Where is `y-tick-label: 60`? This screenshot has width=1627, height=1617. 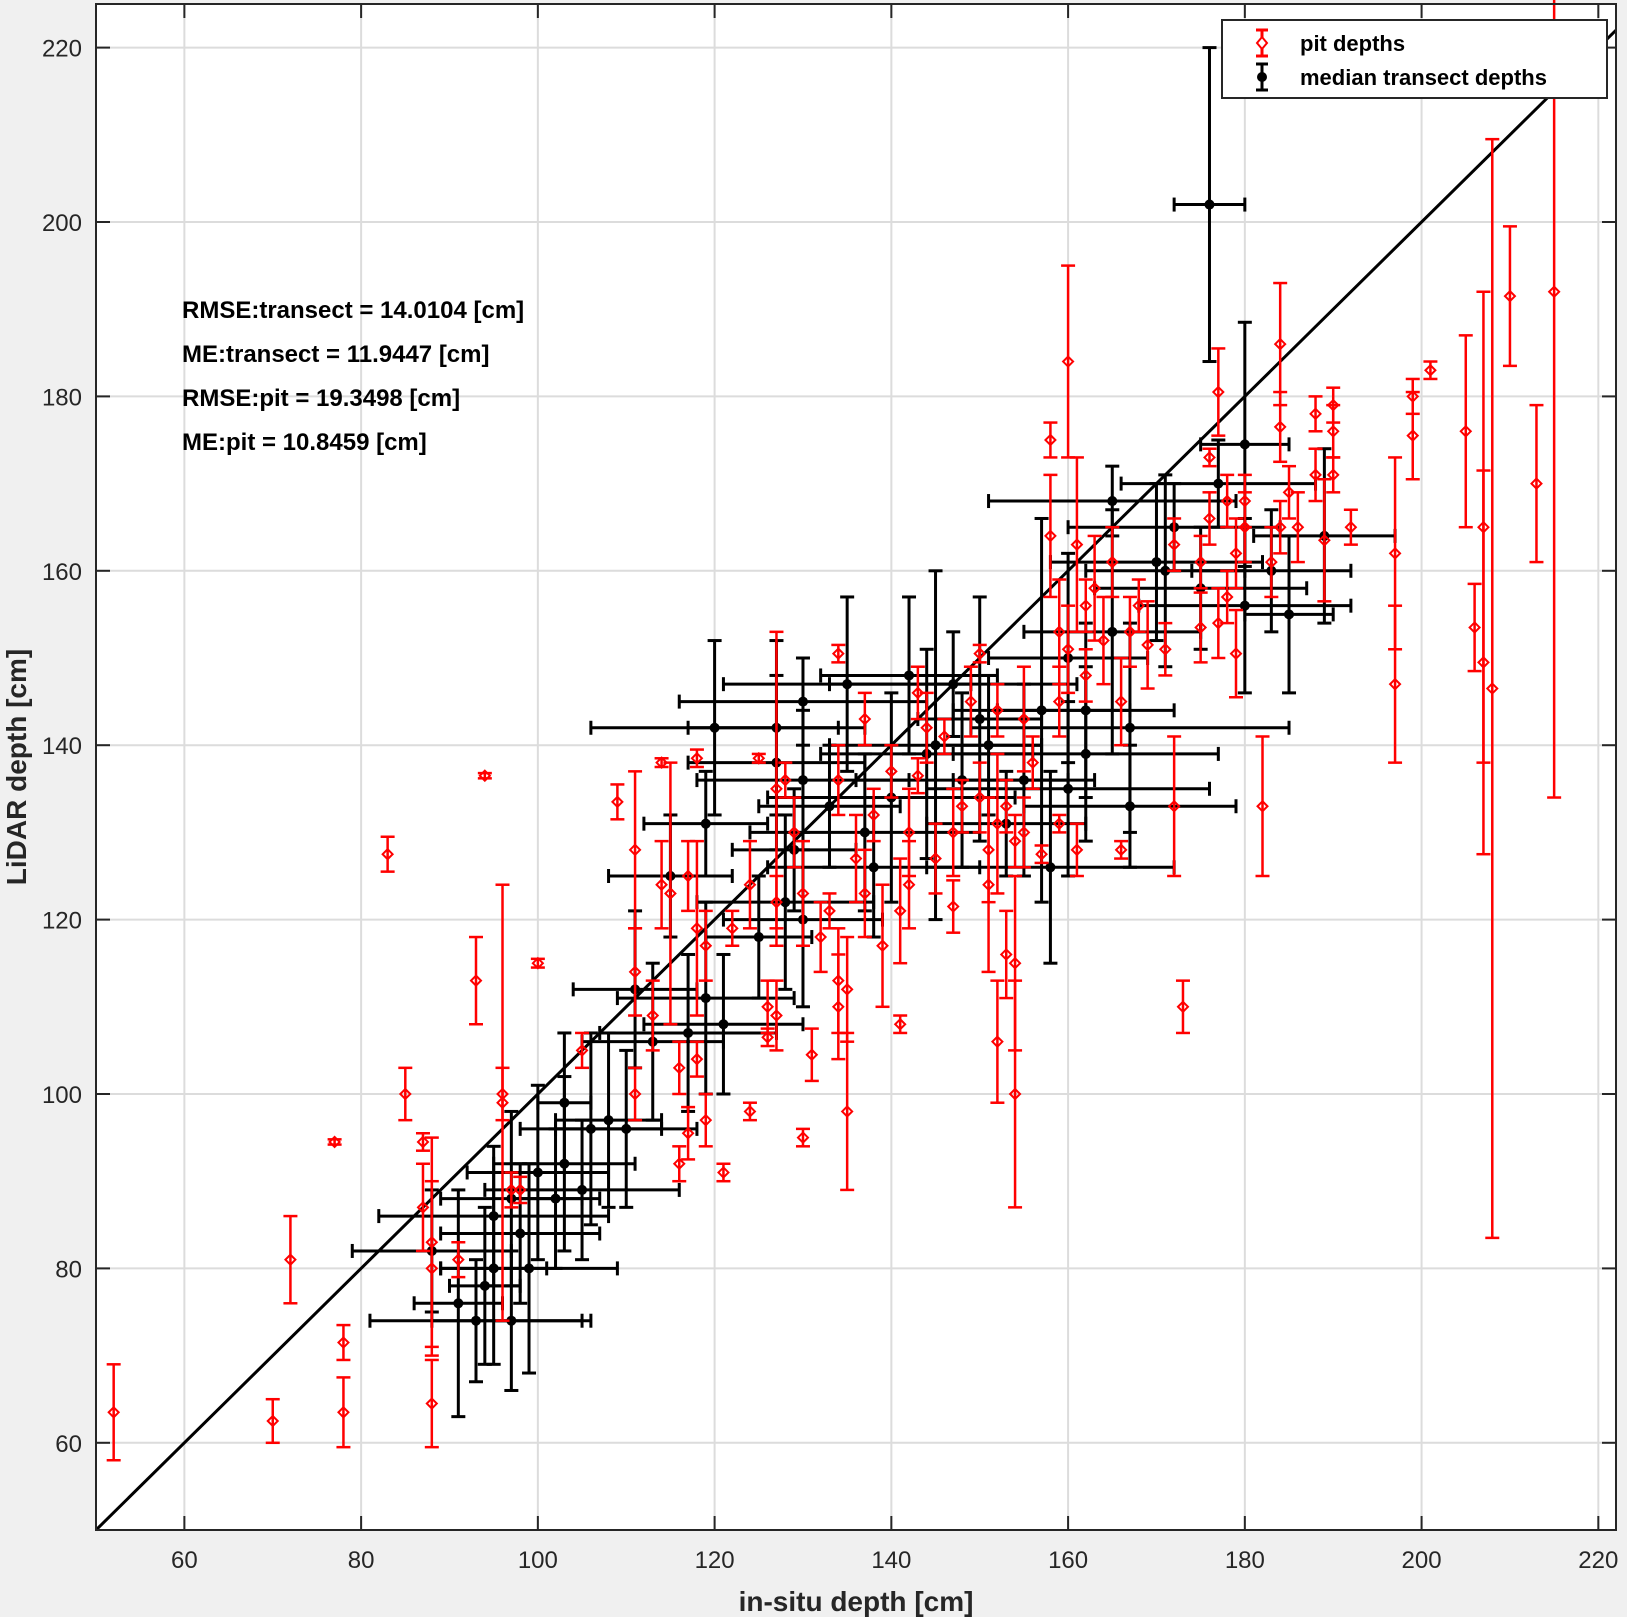 y-tick-label: 60 is located at coordinates (68, 1444).